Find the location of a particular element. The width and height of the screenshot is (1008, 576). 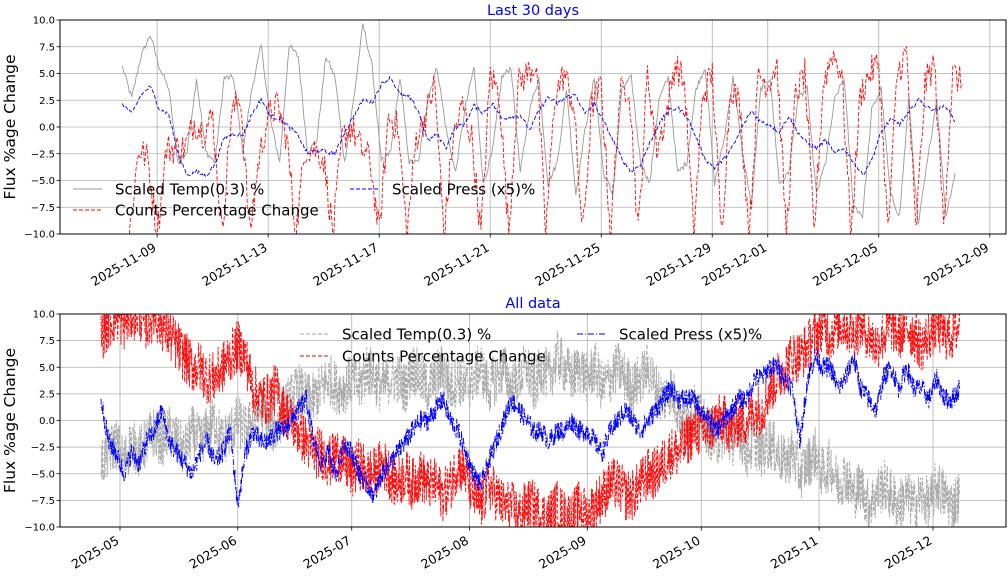

x-tick-label: 2025-05 is located at coordinates (95, 552).